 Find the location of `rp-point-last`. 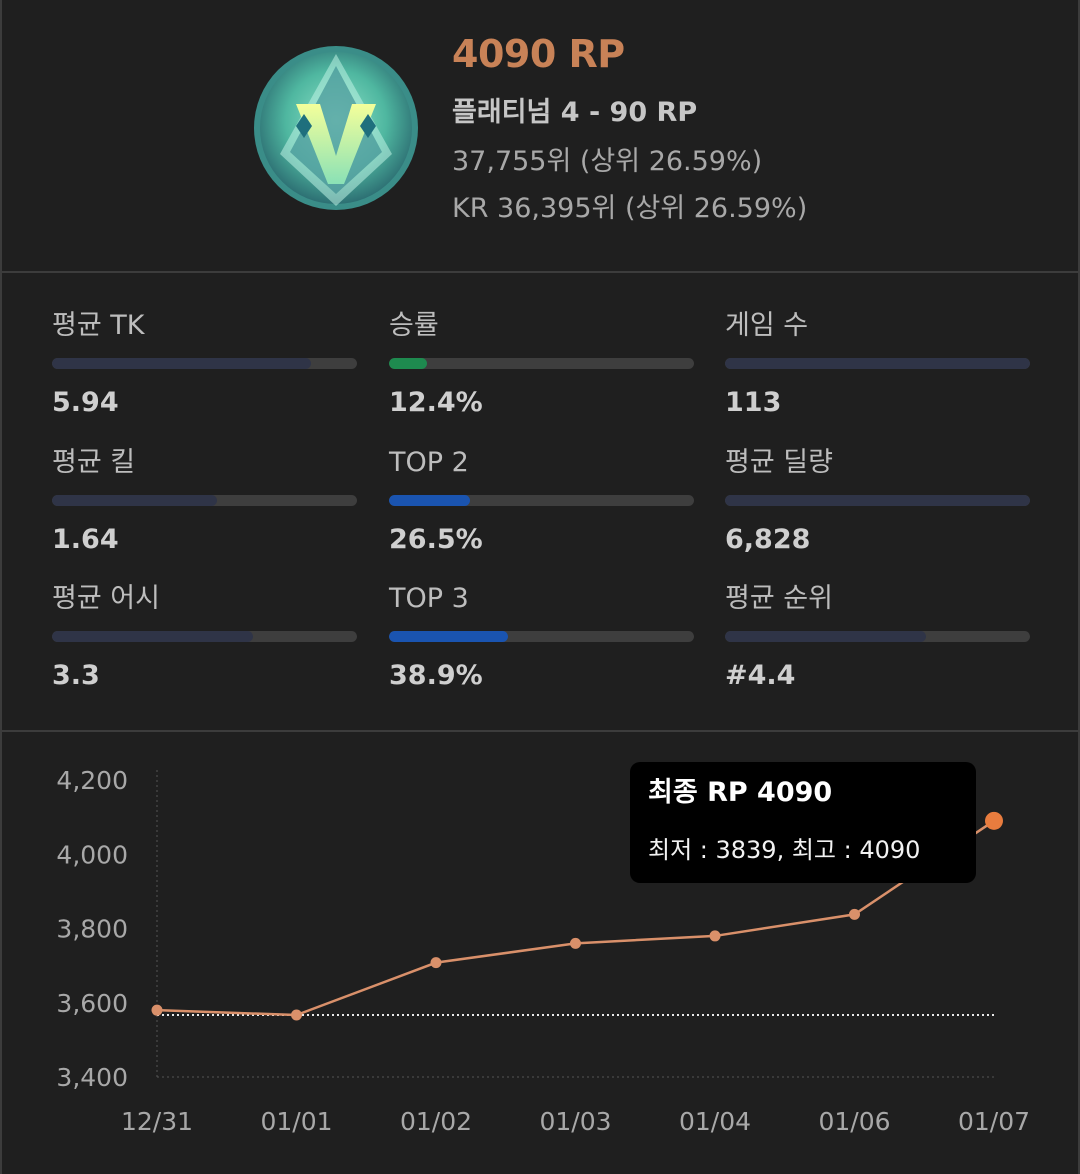

rp-point-last is located at coordinates (994, 820).